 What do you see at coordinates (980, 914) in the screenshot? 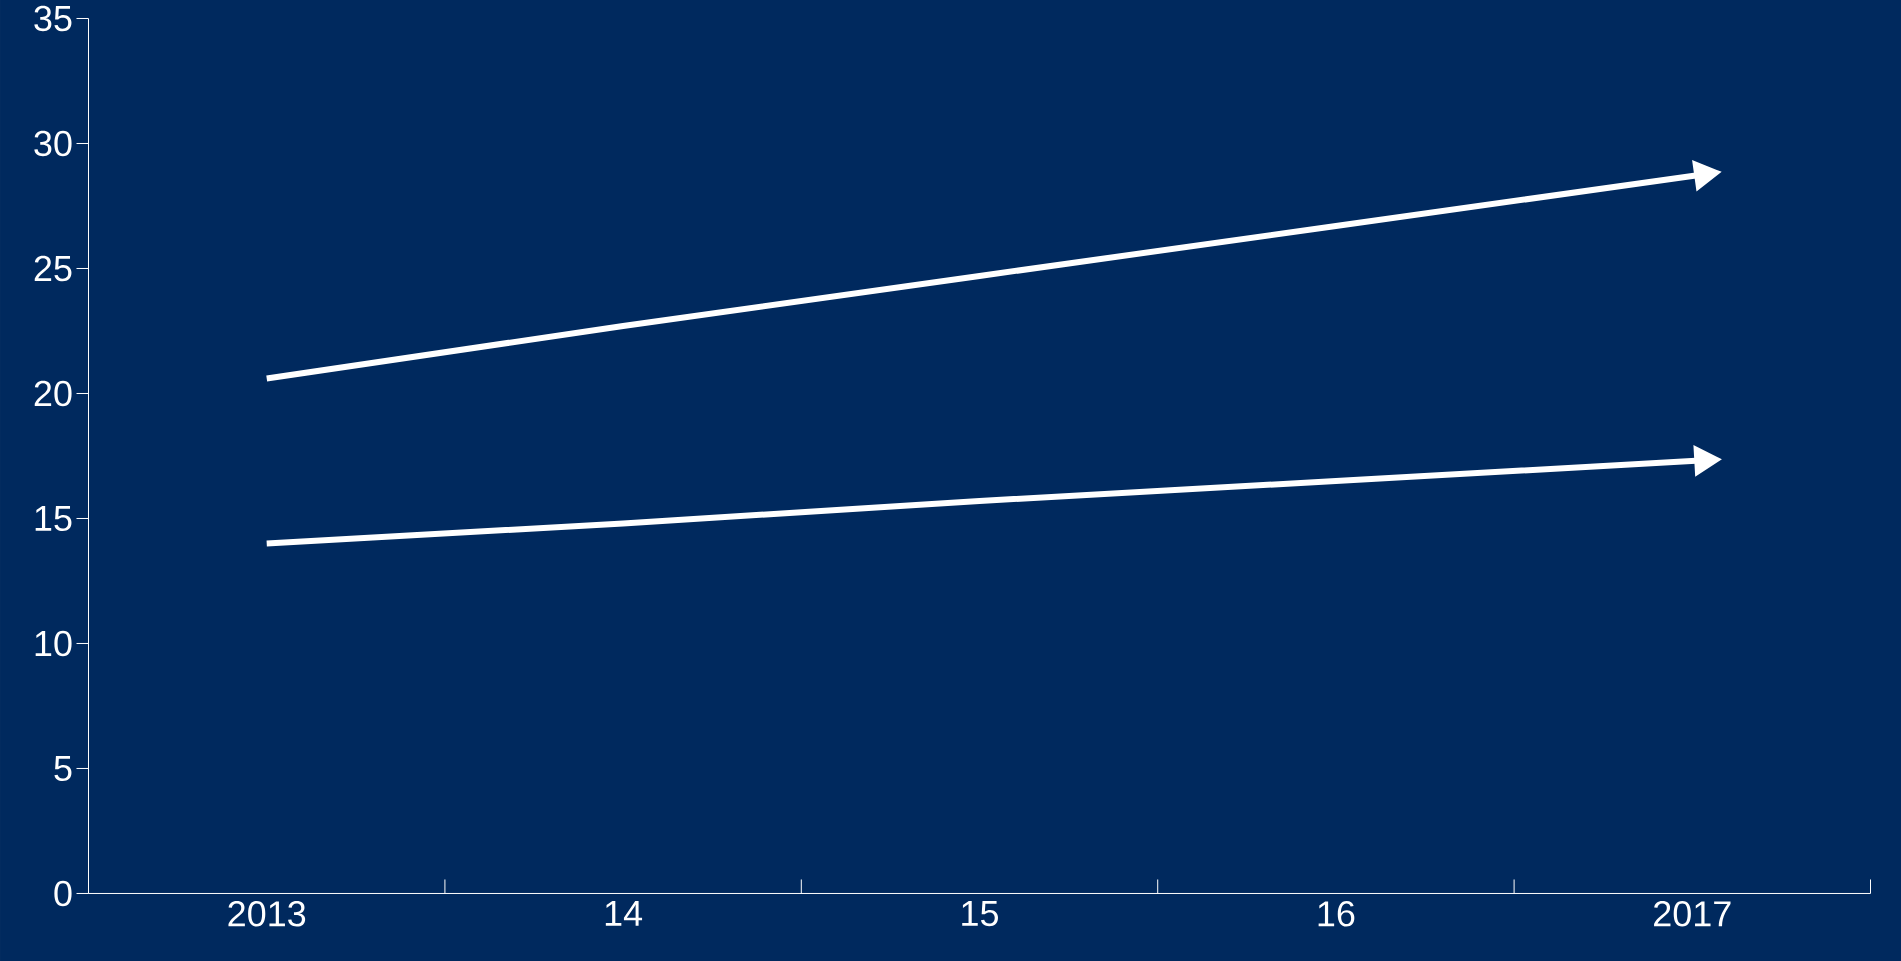
I see `x-tick-label: 15` at bounding box center [980, 914].